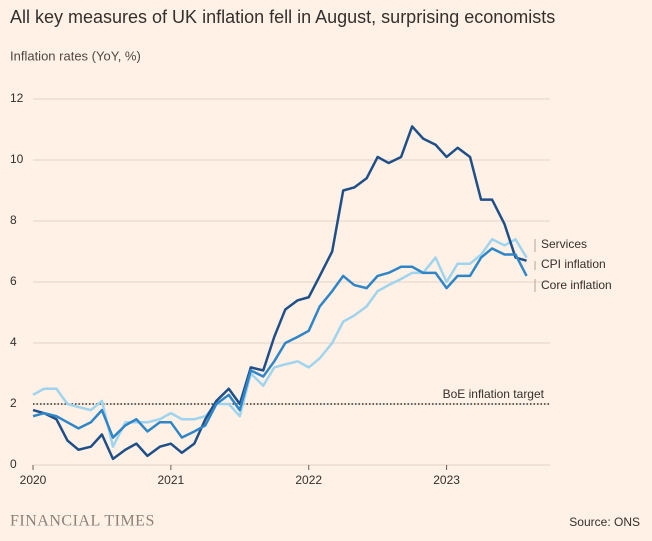 This screenshot has width=652, height=541. What do you see at coordinates (308, 480) in the screenshot?
I see `x-tick-label: 2022` at bounding box center [308, 480].